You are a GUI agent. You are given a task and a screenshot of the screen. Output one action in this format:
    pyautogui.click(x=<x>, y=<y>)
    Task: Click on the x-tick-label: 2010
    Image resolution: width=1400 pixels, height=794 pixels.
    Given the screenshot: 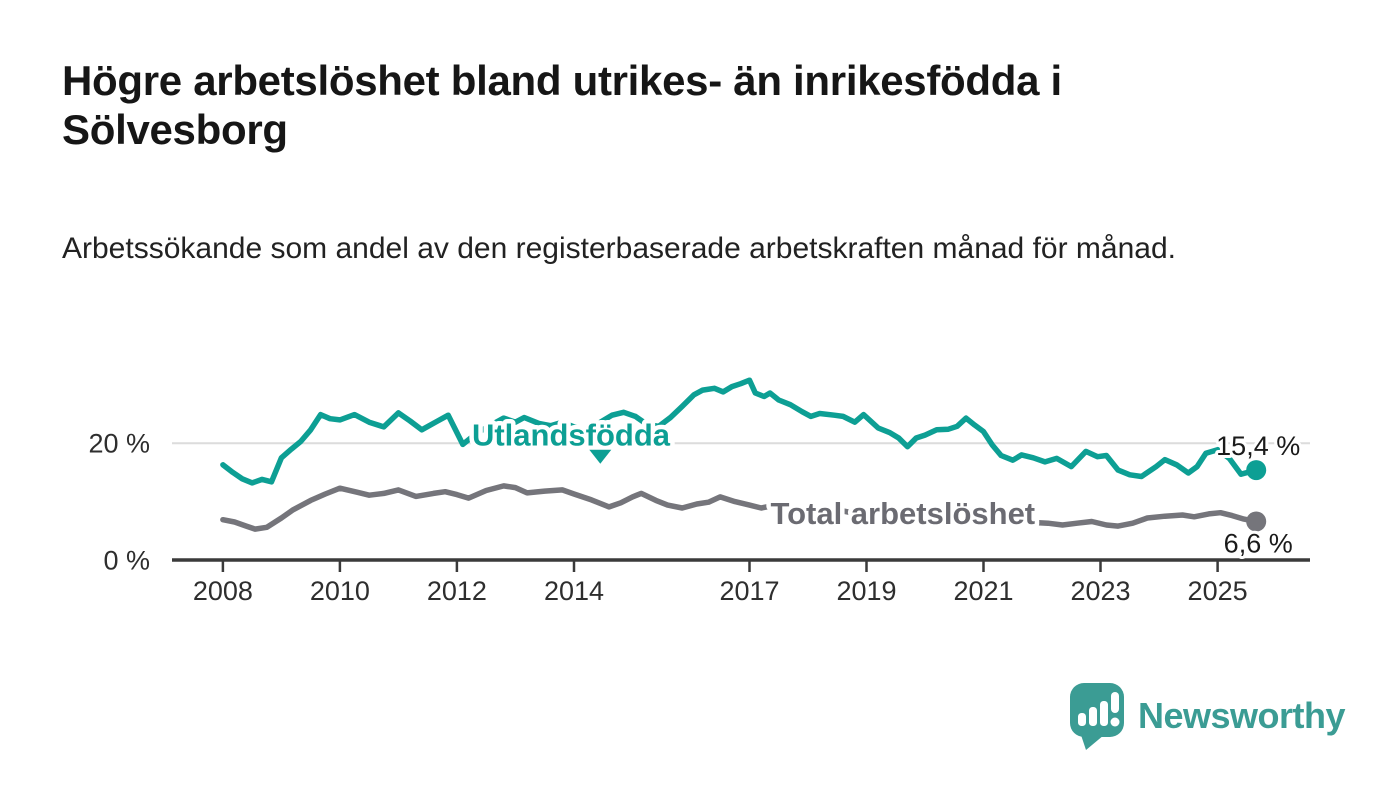 What is the action you would take?
    pyautogui.click(x=340, y=591)
    